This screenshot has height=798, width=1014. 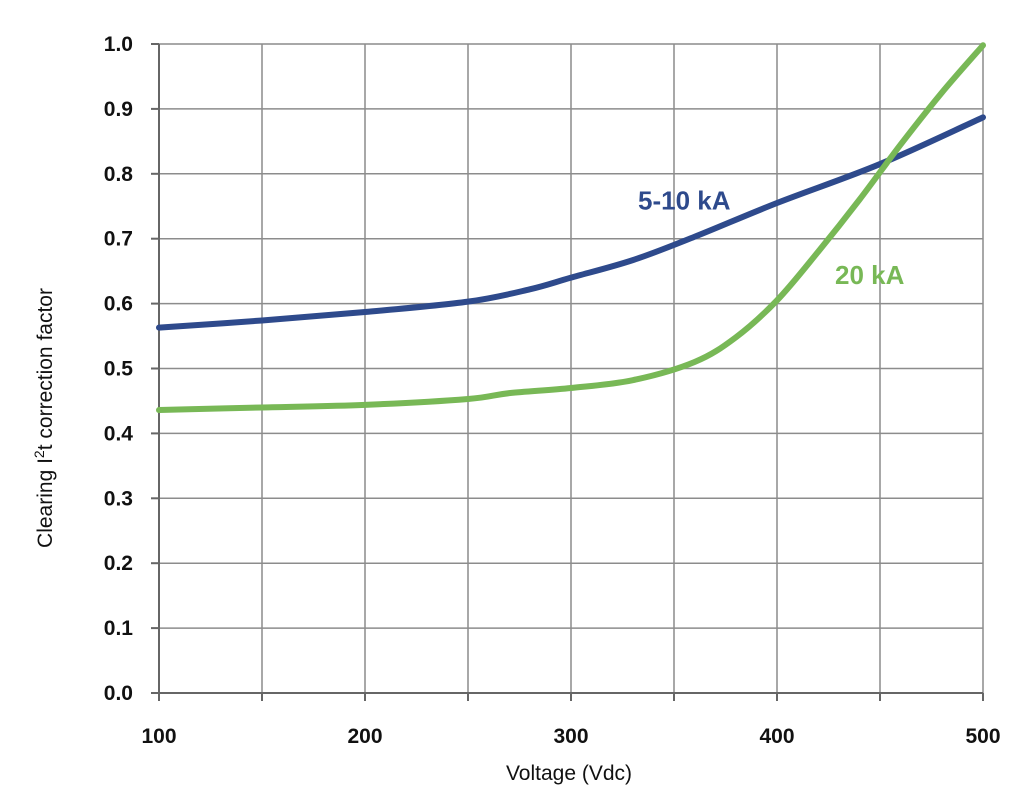 I want to click on y-tick-label: 0.0, so click(x=118, y=693).